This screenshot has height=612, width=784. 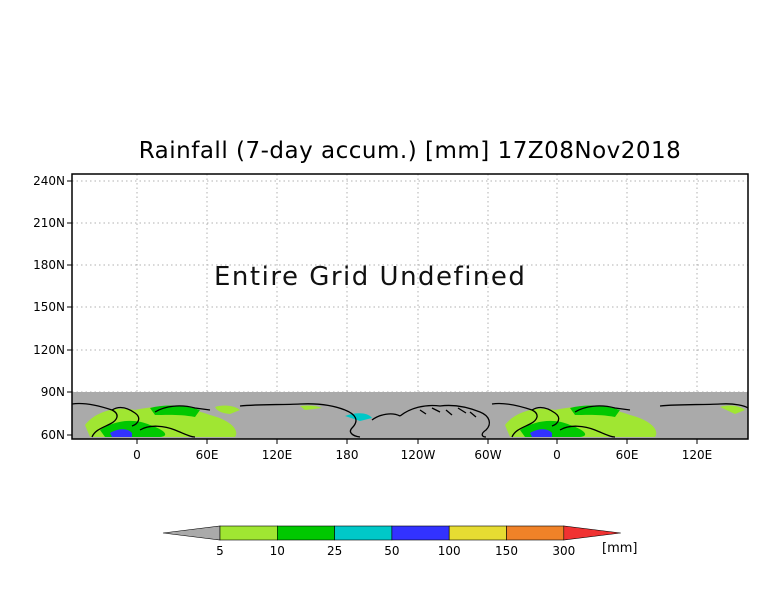 I want to click on rain-patches, so click(x=415, y=421).